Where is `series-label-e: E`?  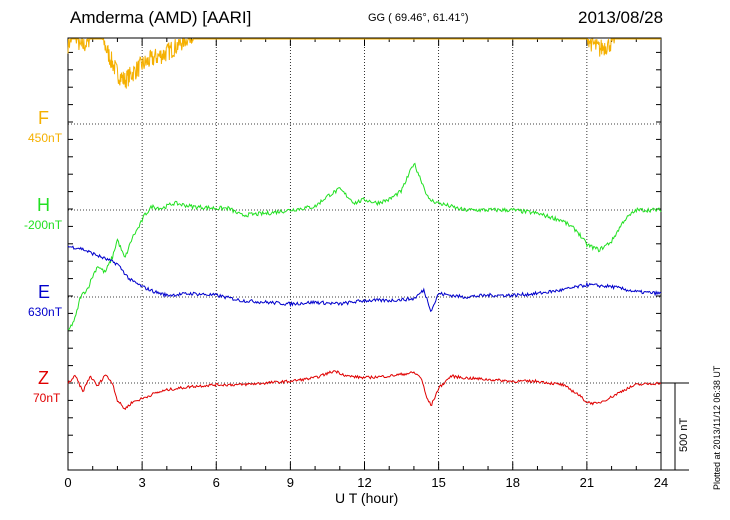 series-label-e: E is located at coordinates (44, 292).